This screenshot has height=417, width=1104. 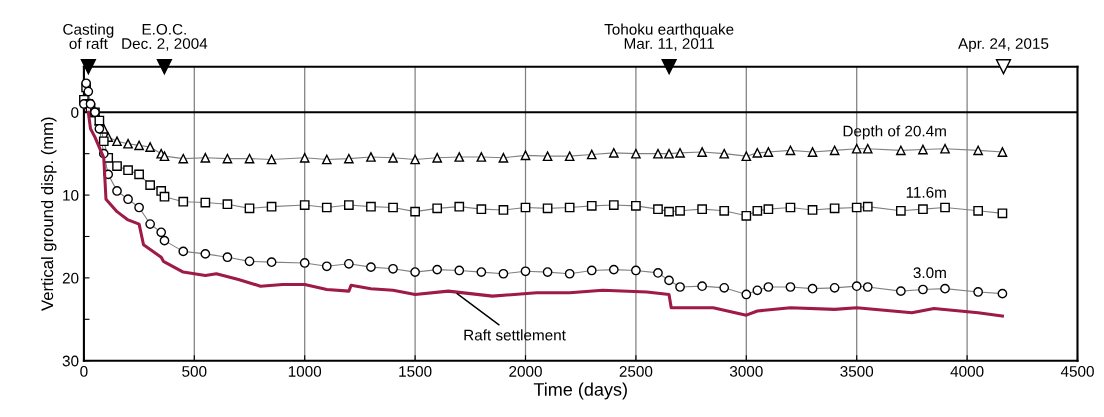 I want to click on y-tick-label: 20, so click(x=70, y=278).